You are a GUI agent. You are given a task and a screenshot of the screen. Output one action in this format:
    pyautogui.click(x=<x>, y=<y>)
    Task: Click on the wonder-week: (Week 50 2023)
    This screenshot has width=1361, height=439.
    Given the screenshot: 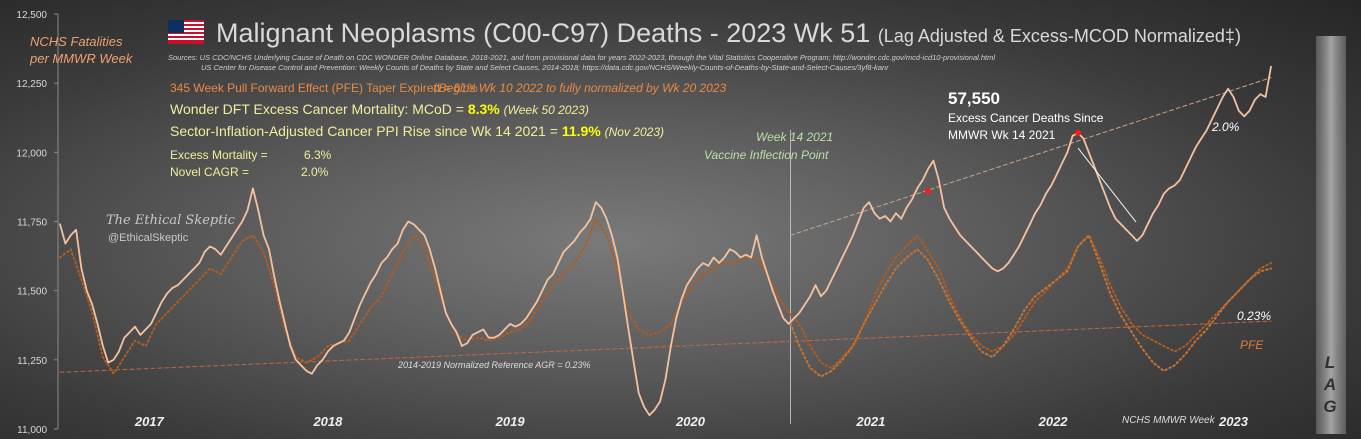 What is the action you would take?
    pyautogui.click(x=546, y=110)
    